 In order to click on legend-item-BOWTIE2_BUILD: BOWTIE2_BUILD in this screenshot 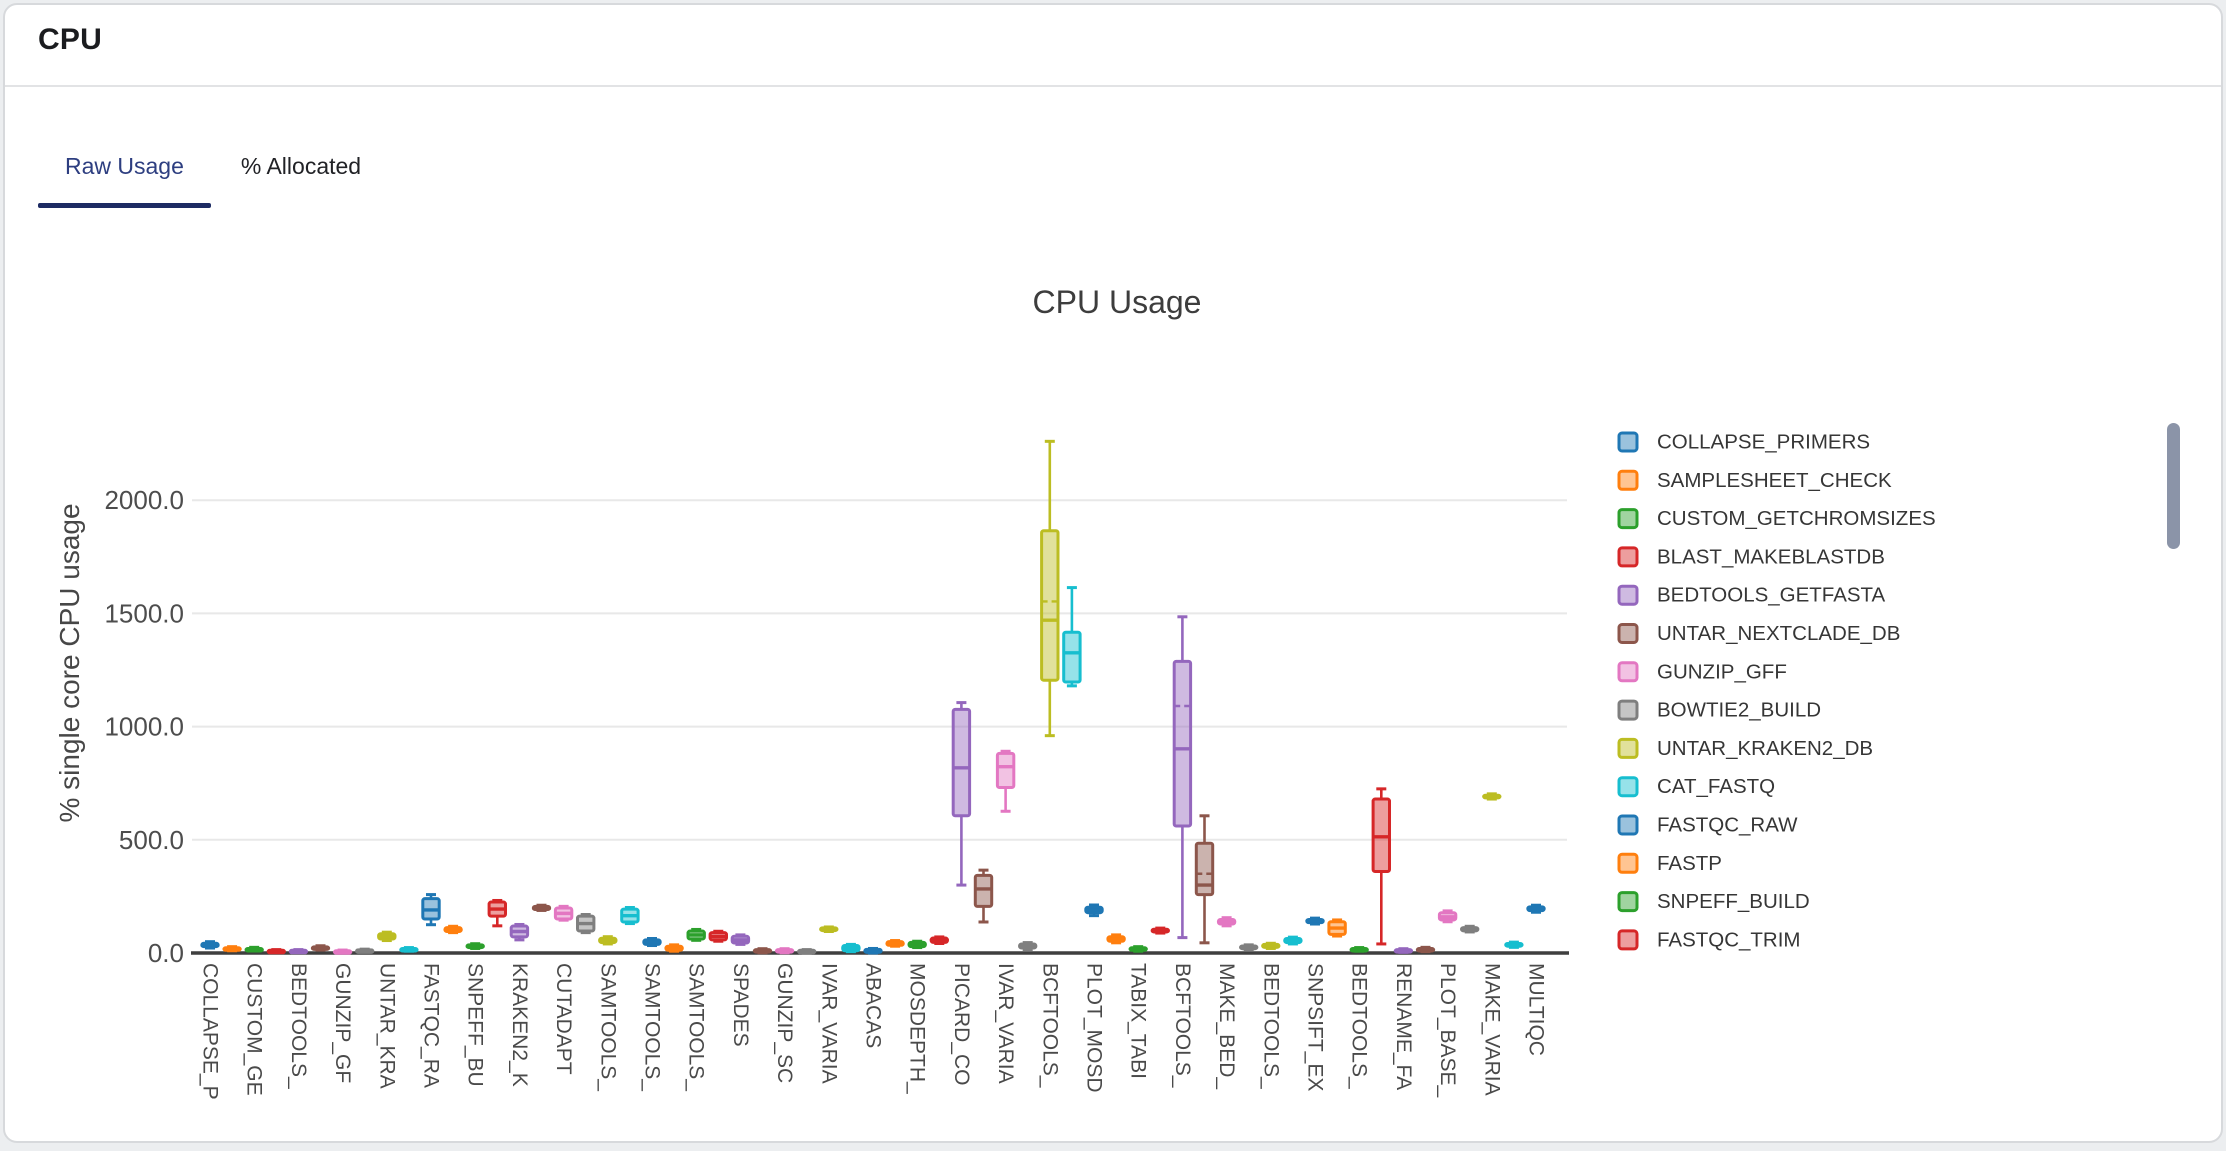, I will do `click(1719, 710)`.